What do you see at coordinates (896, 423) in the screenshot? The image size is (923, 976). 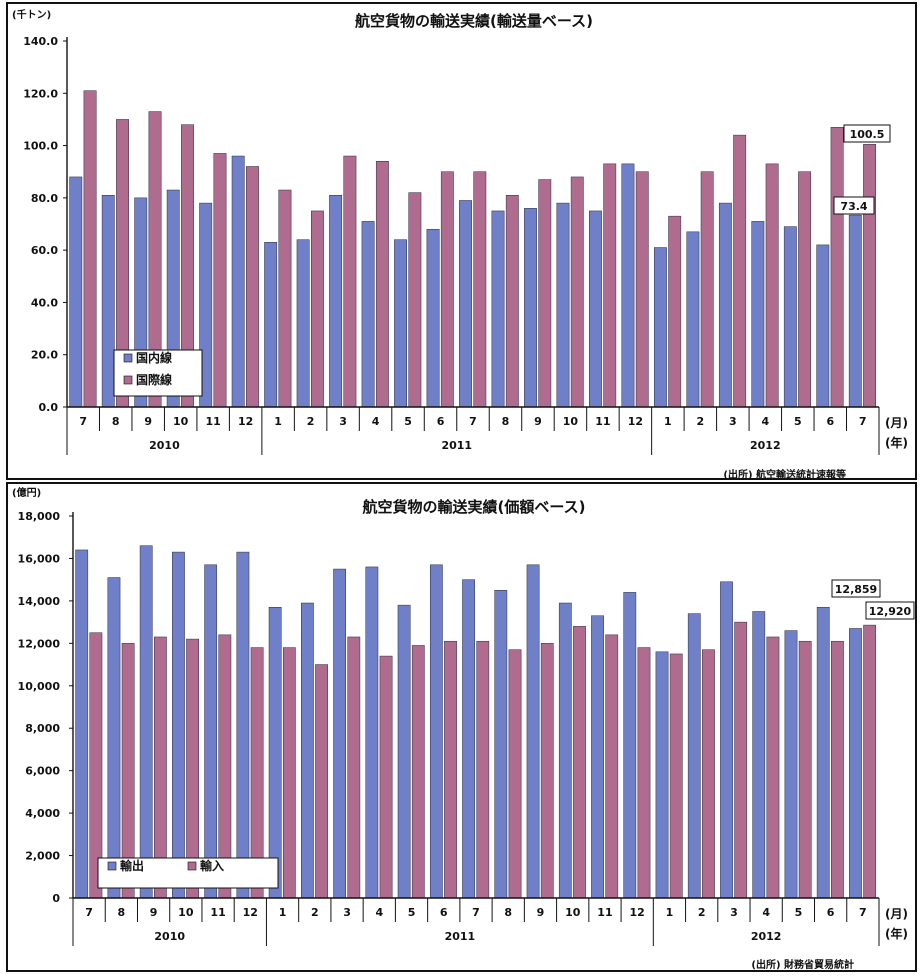 I see `month-unit-label: (月)` at bounding box center [896, 423].